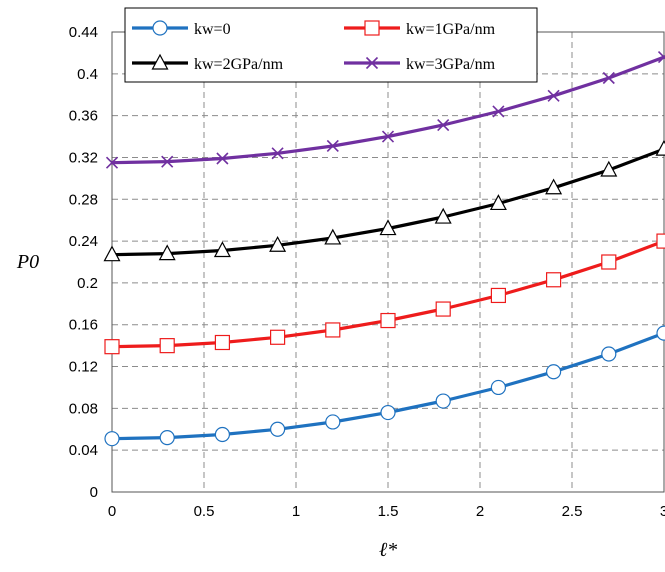 Image resolution: width=665 pixels, height=572 pixels. Describe the element at coordinates (94, 492) in the screenshot. I see `y-tick-label-0: 0` at that location.